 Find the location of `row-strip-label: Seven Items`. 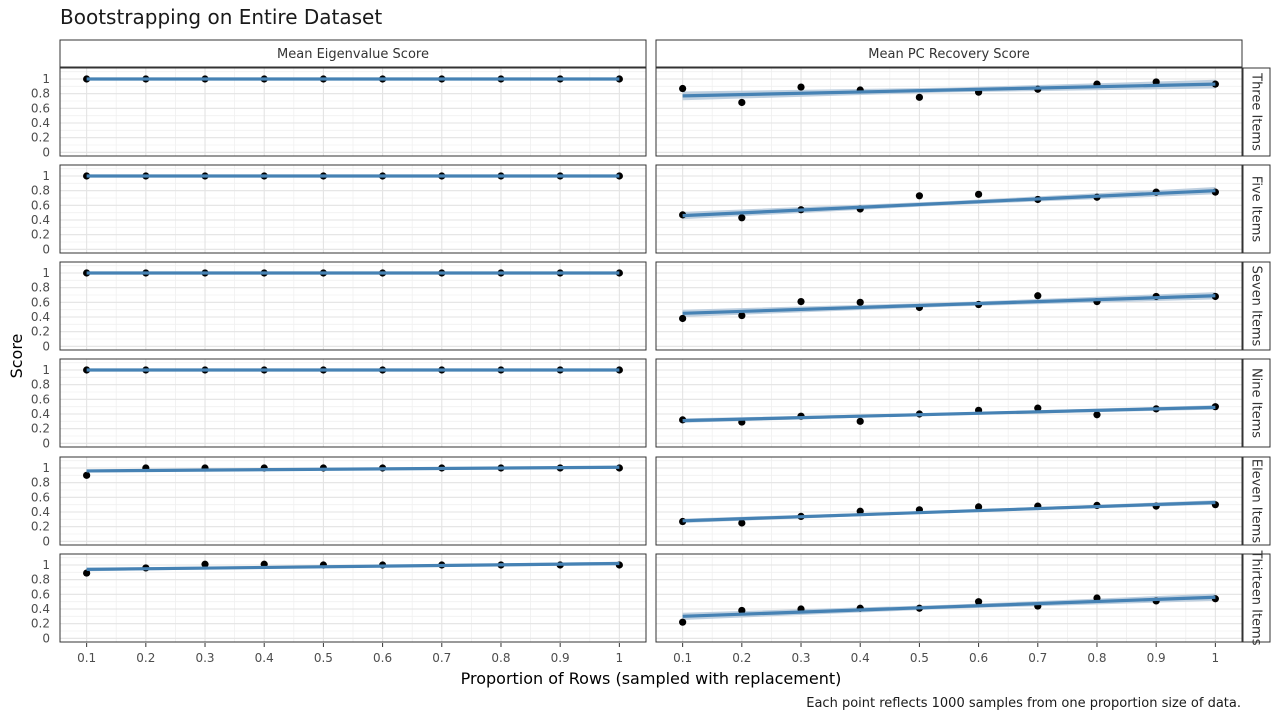

row-strip-label: Seven Items is located at coordinates (1256, 306).